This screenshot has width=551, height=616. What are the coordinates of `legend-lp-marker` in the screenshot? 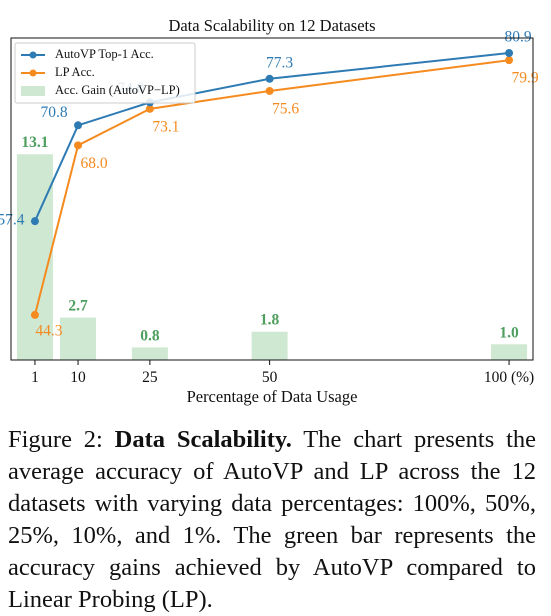 It's located at (33, 73).